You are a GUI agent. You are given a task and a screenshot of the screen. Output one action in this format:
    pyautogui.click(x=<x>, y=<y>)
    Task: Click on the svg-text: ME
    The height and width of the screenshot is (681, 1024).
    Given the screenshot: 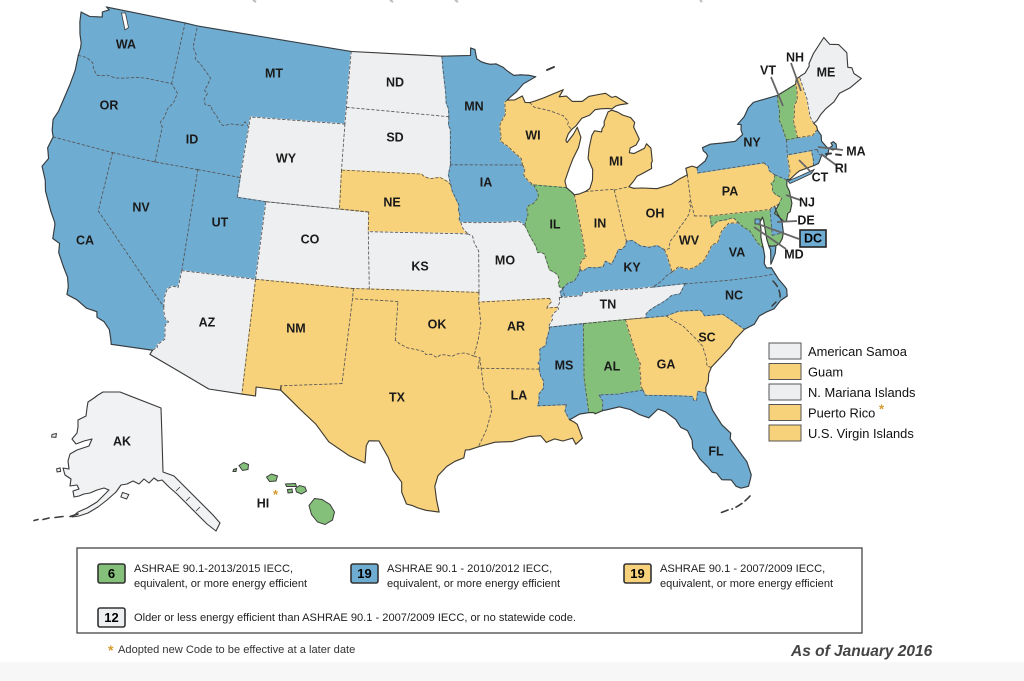 What is the action you would take?
    pyautogui.click(x=826, y=73)
    